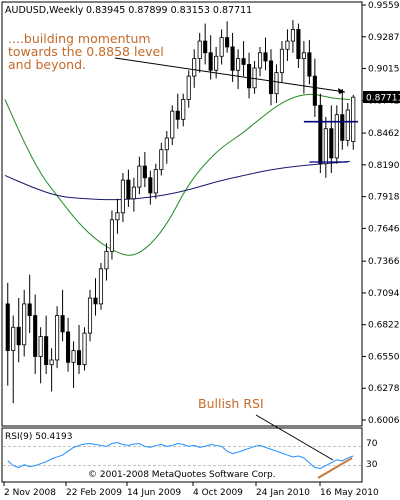 The height and width of the screenshot is (500, 400). I want to click on momentum-annotation-line-1: ....building momentum, so click(79, 38).